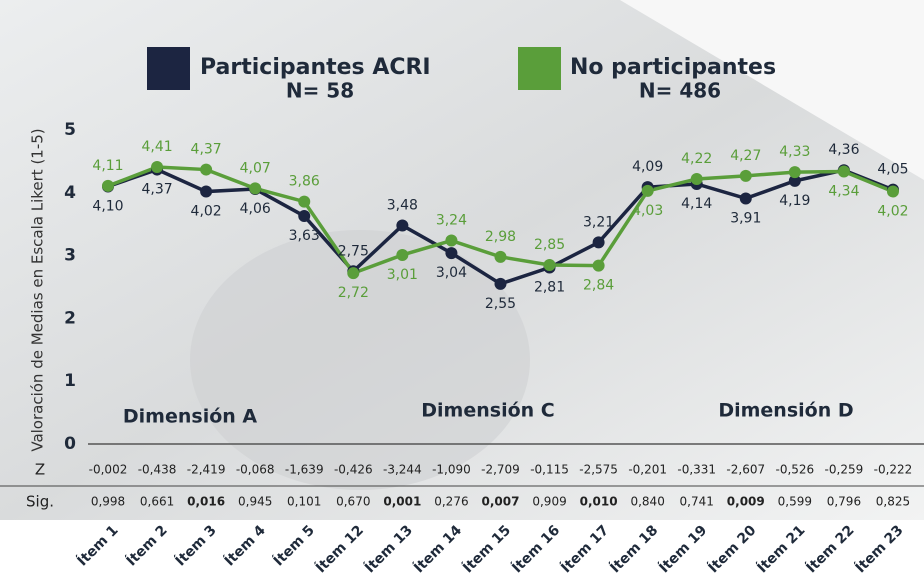 This screenshot has height=581, width=924. Describe the element at coordinates (339, 549) in the screenshot. I see `x-tick-label: Ítem 12` at that location.